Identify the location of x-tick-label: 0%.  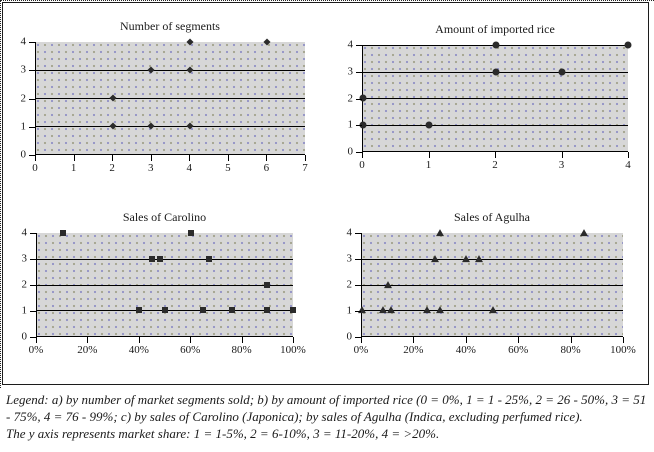
(361, 350).